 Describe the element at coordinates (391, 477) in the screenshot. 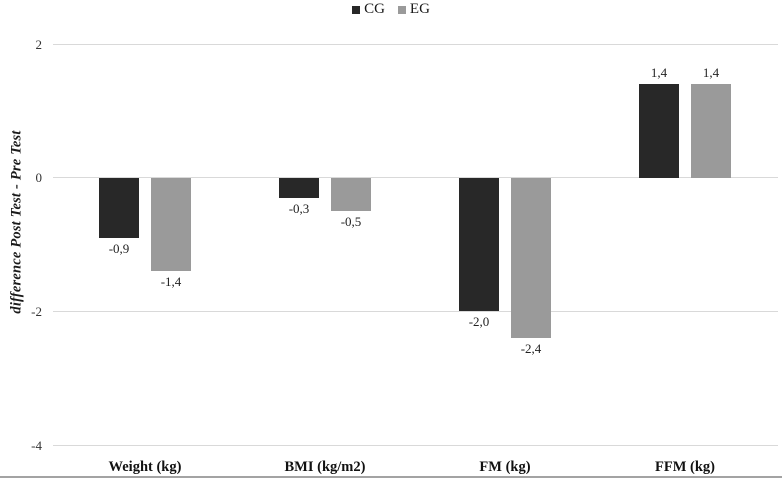

I see `figure-bottom-rule` at that location.